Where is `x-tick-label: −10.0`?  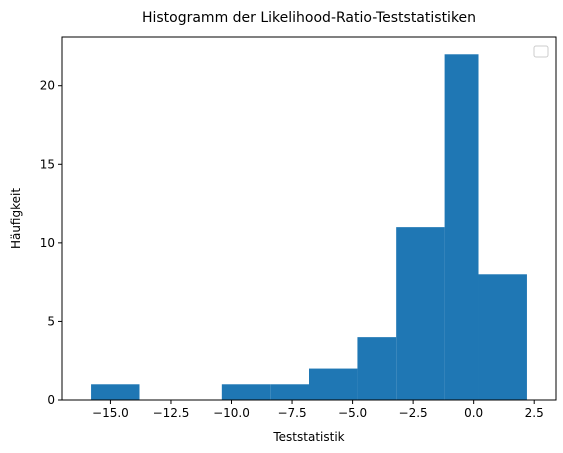 x-tick-label: −10.0 is located at coordinates (231, 413).